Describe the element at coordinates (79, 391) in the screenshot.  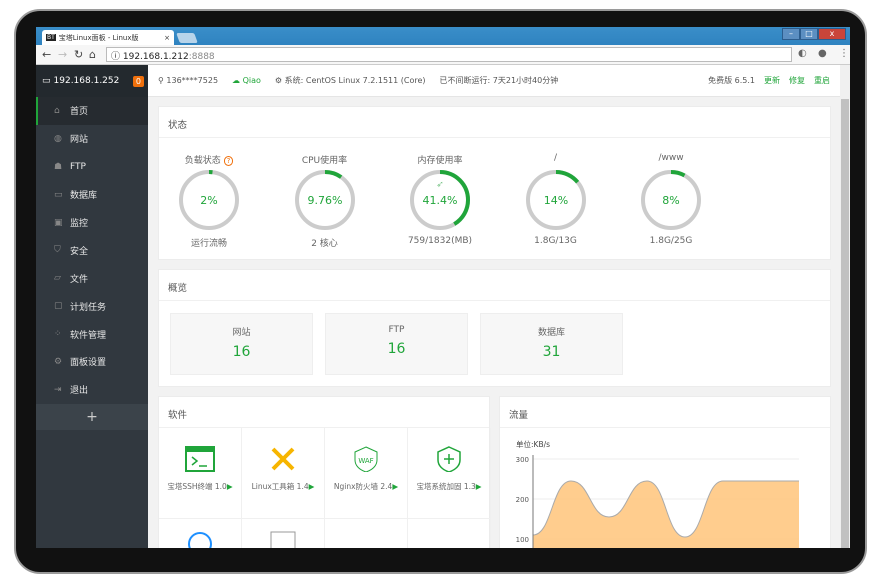
I see `sidebar-item-label: 退出` at that location.